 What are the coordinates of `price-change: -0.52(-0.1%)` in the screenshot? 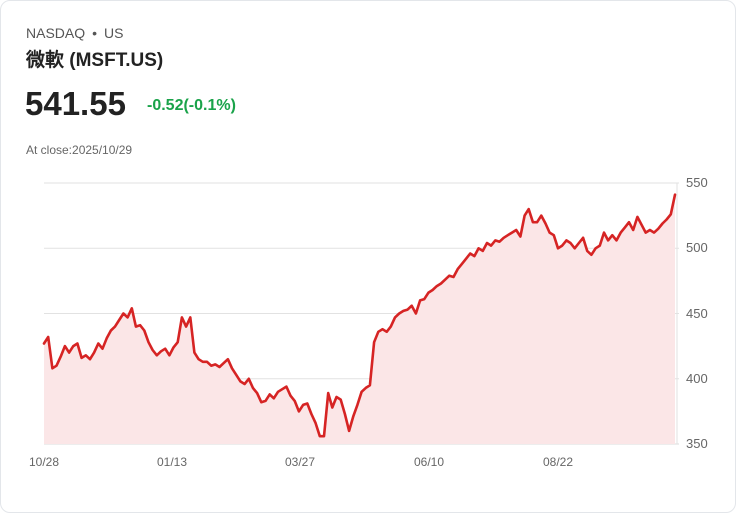 It's located at (191, 105).